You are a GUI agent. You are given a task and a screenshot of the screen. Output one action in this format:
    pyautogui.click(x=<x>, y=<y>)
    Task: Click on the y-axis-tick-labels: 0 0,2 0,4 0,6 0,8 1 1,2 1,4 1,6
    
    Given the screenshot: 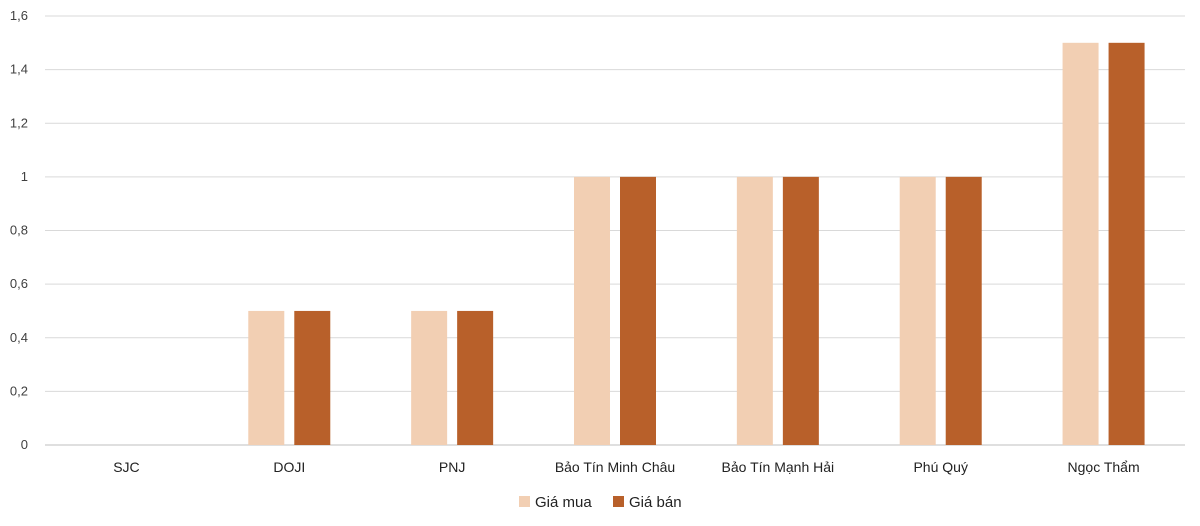 What is the action you would take?
    pyautogui.click(x=19, y=230)
    